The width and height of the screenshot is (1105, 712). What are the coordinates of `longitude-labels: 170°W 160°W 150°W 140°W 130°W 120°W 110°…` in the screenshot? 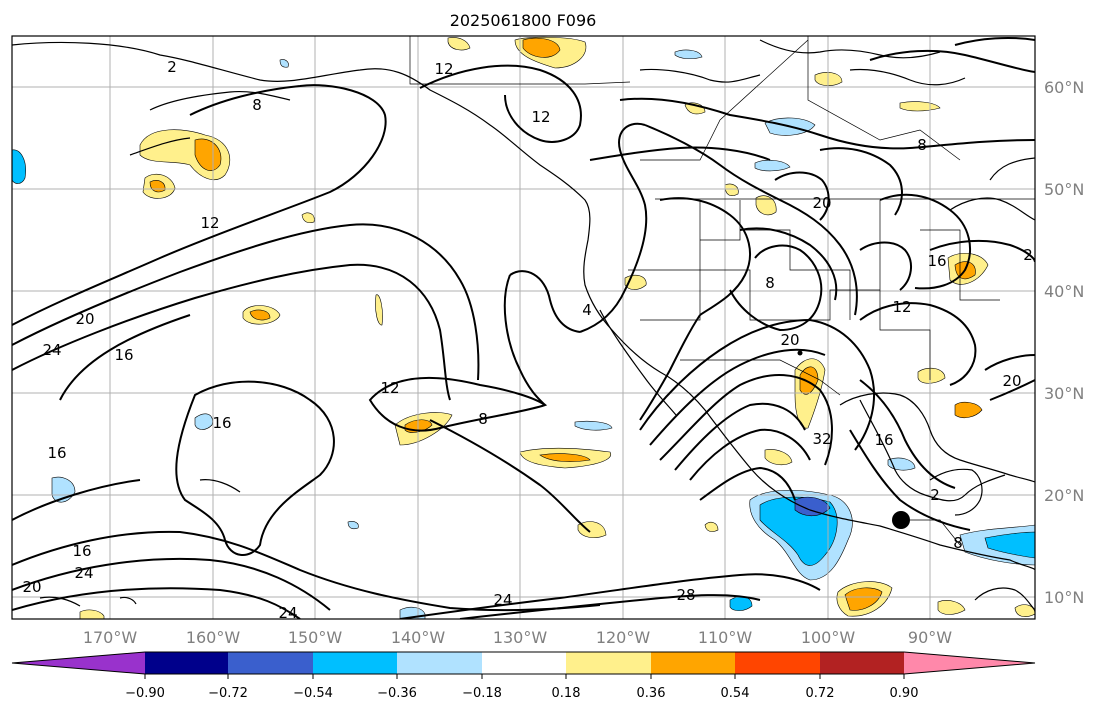 It's located at (517, 637).